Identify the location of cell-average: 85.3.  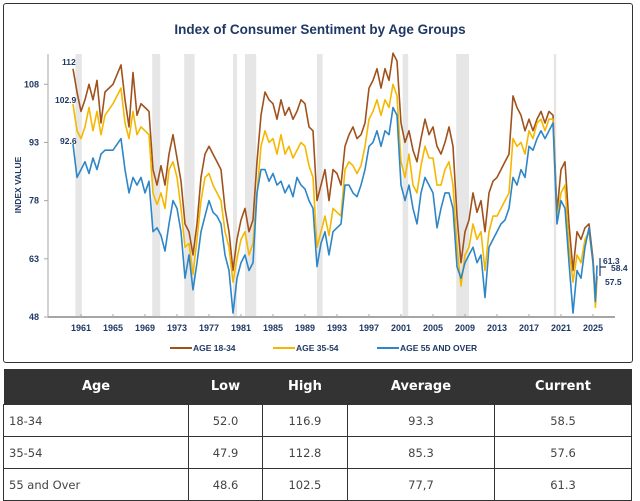
(421, 452).